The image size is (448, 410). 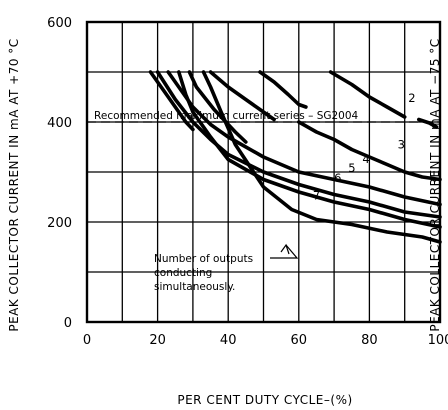 I want to click on annotation-line-3: simultaneously., so click(x=194, y=287).